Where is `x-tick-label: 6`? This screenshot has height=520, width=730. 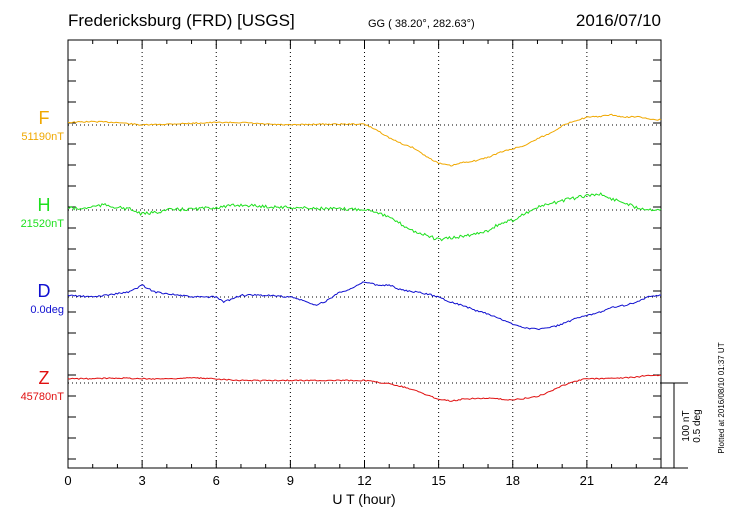
x-tick-label: 6 is located at coordinates (216, 480).